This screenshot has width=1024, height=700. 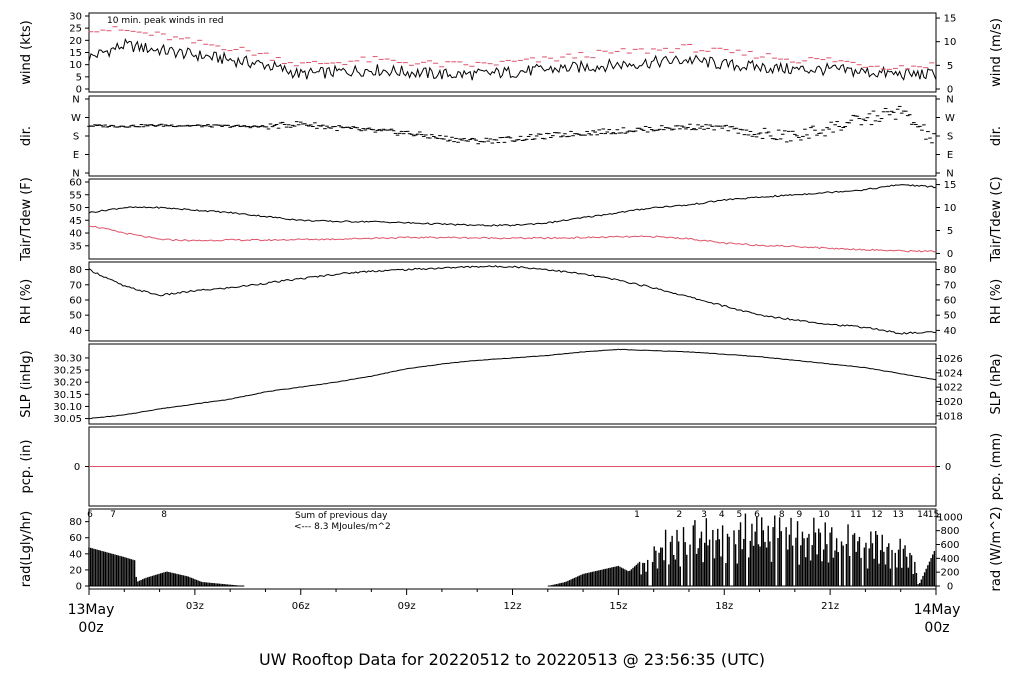 I want to click on y-axis-label-right-1: dir., so click(x=996, y=136).